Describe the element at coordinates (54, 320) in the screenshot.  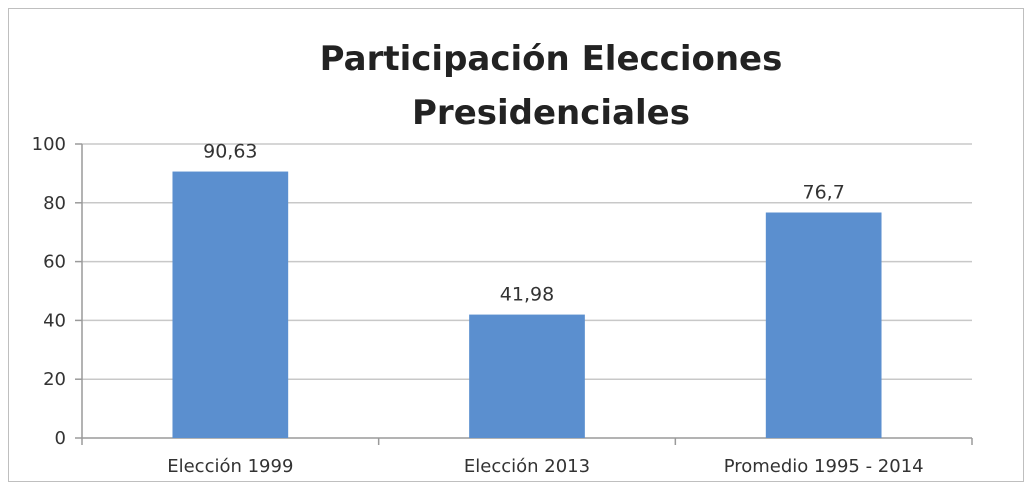
I see `y-tick-label: 40` at that location.